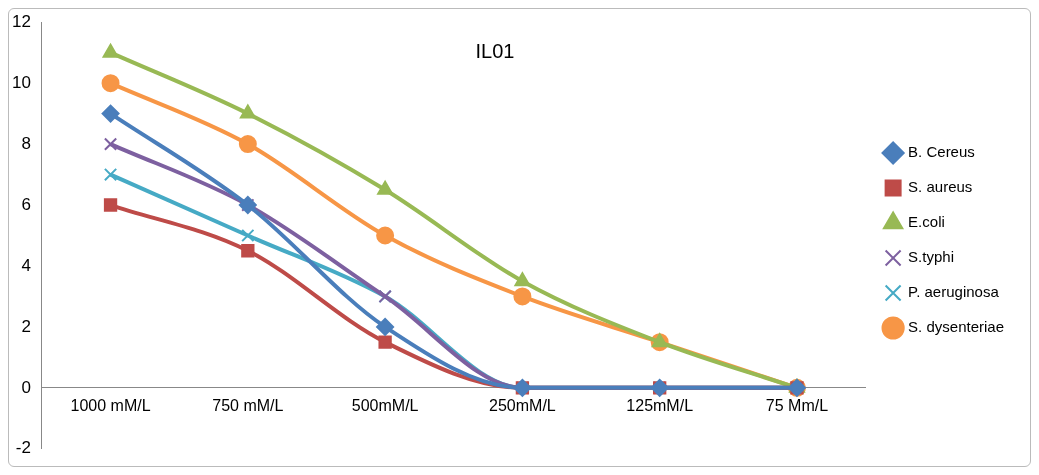 The image size is (1039, 475). What do you see at coordinates (26, 265) in the screenshot?
I see `y-tick-label: 4` at bounding box center [26, 265].